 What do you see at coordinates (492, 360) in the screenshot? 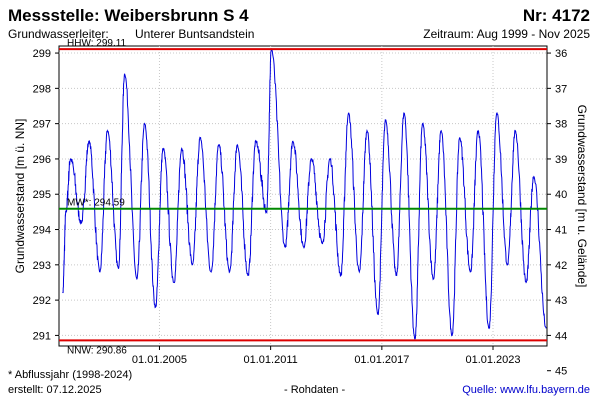
I see `x-tick-label: 01.01.2023` at bounding box center [492, 360].